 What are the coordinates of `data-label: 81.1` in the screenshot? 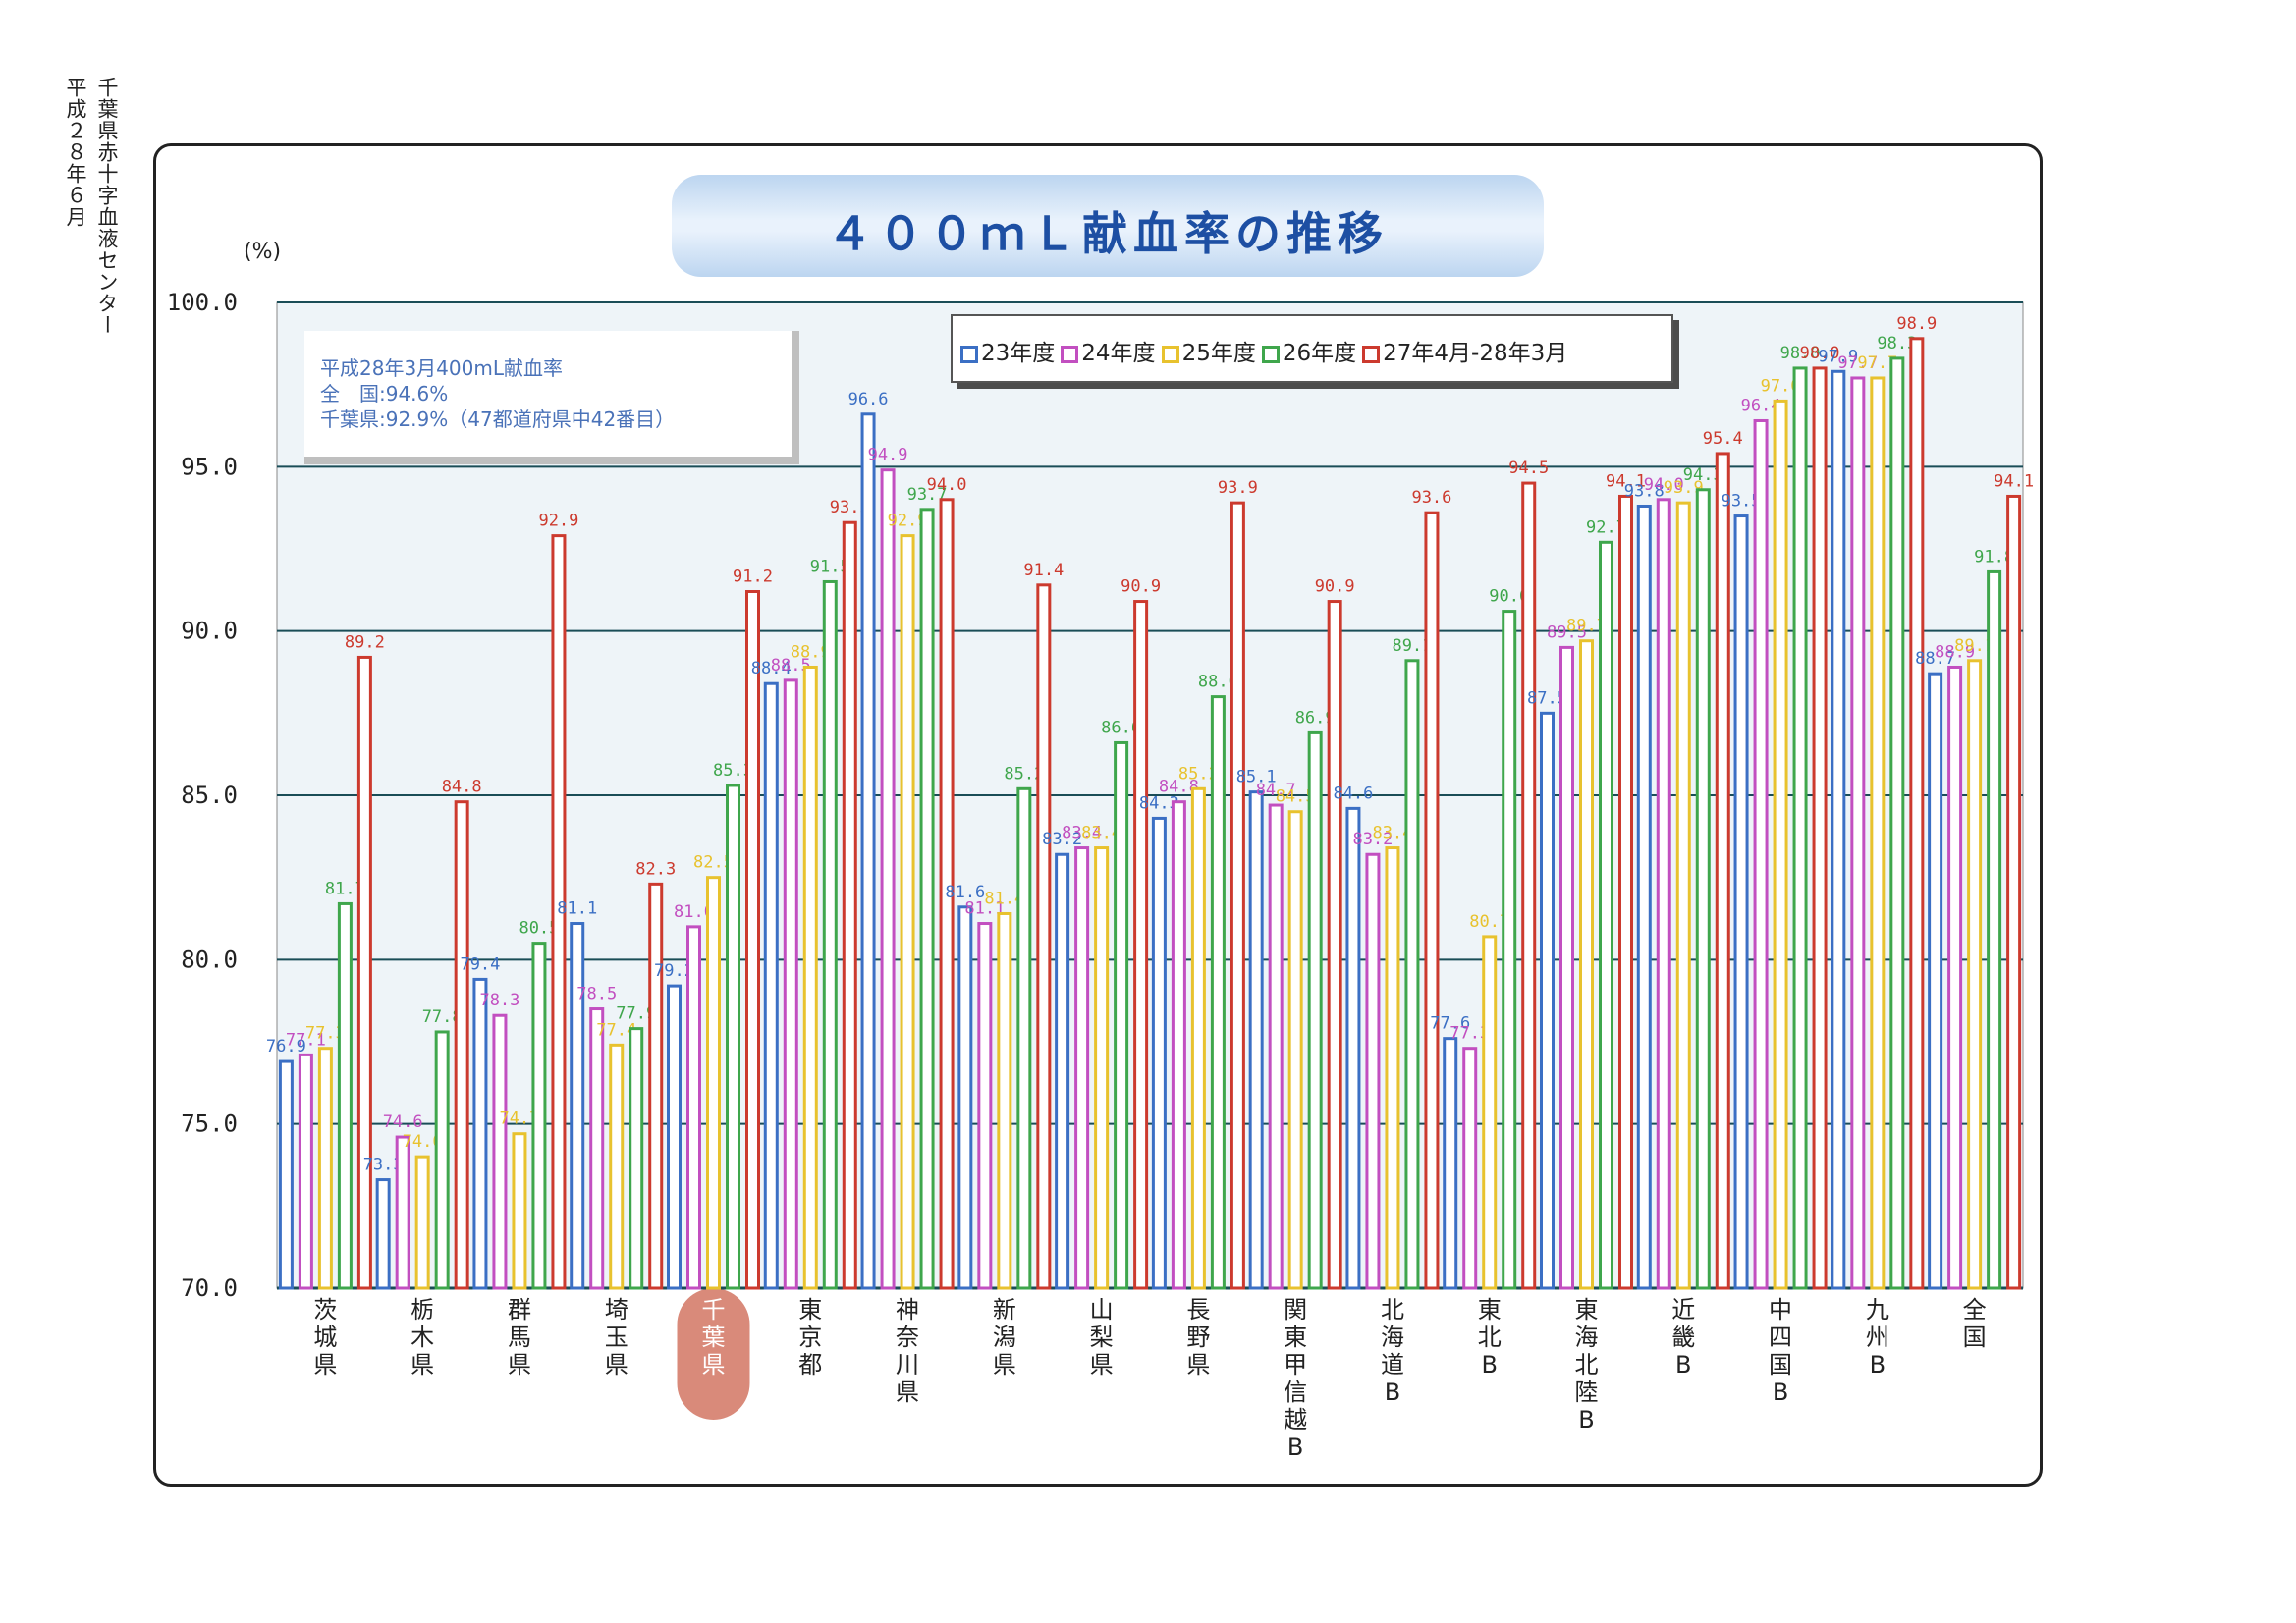 It's located at (984, 909).